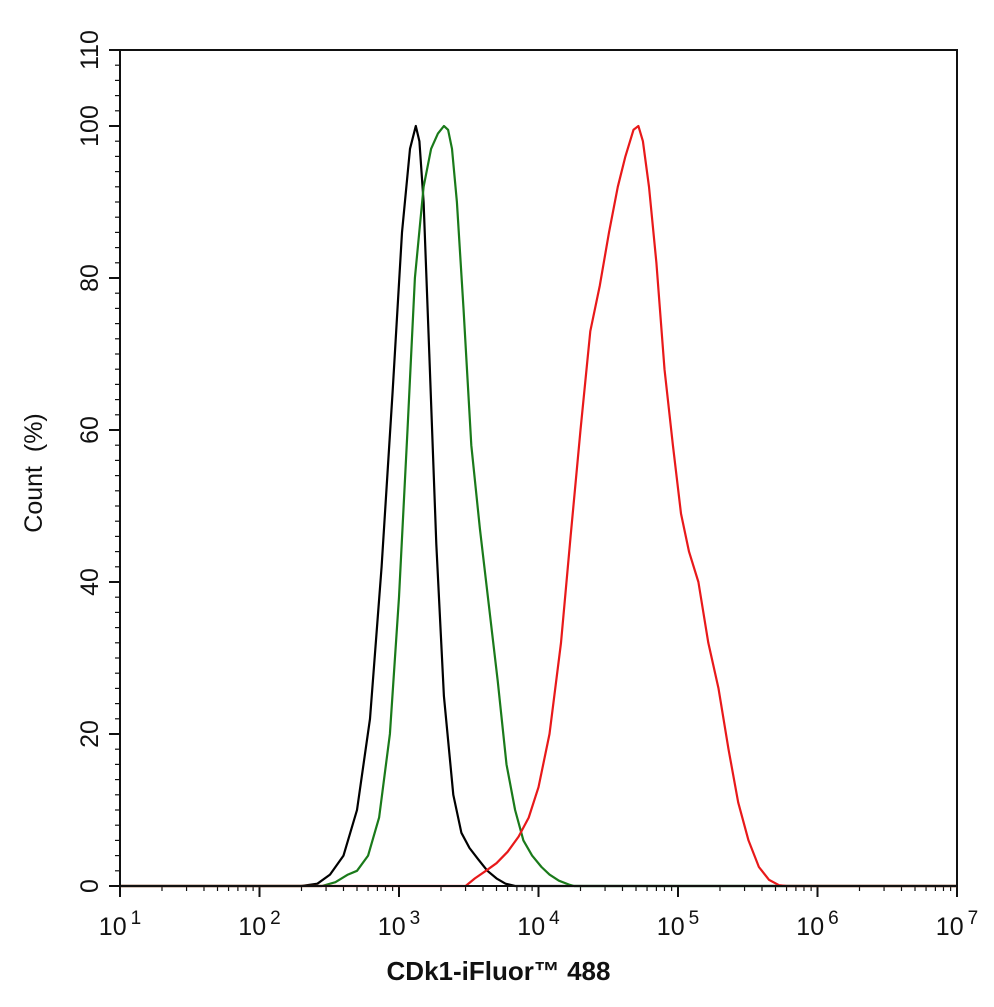  Describe the element at coordinates (415, 918) in the screenshot. I see `x-tick-exponent: 3` at that location.